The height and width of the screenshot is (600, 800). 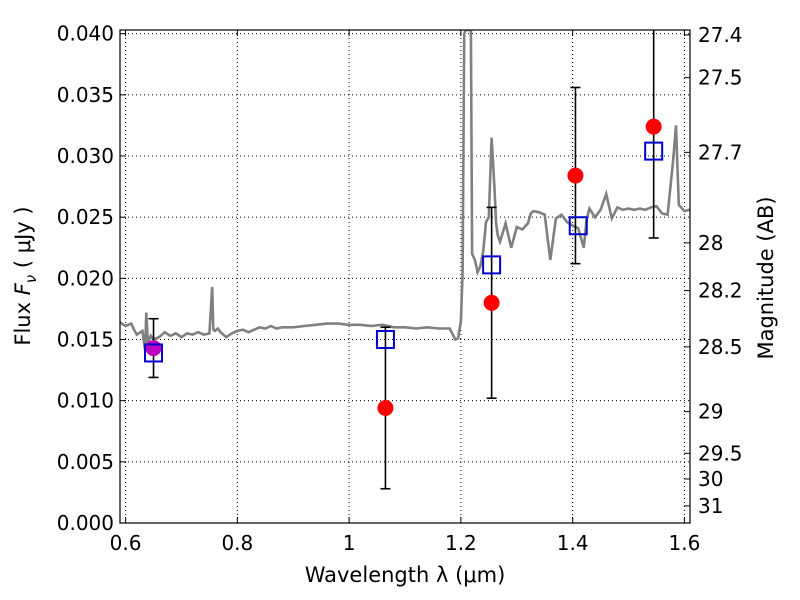 I want to click on y-tick-label: 0.030, so click(x=85, y=156).